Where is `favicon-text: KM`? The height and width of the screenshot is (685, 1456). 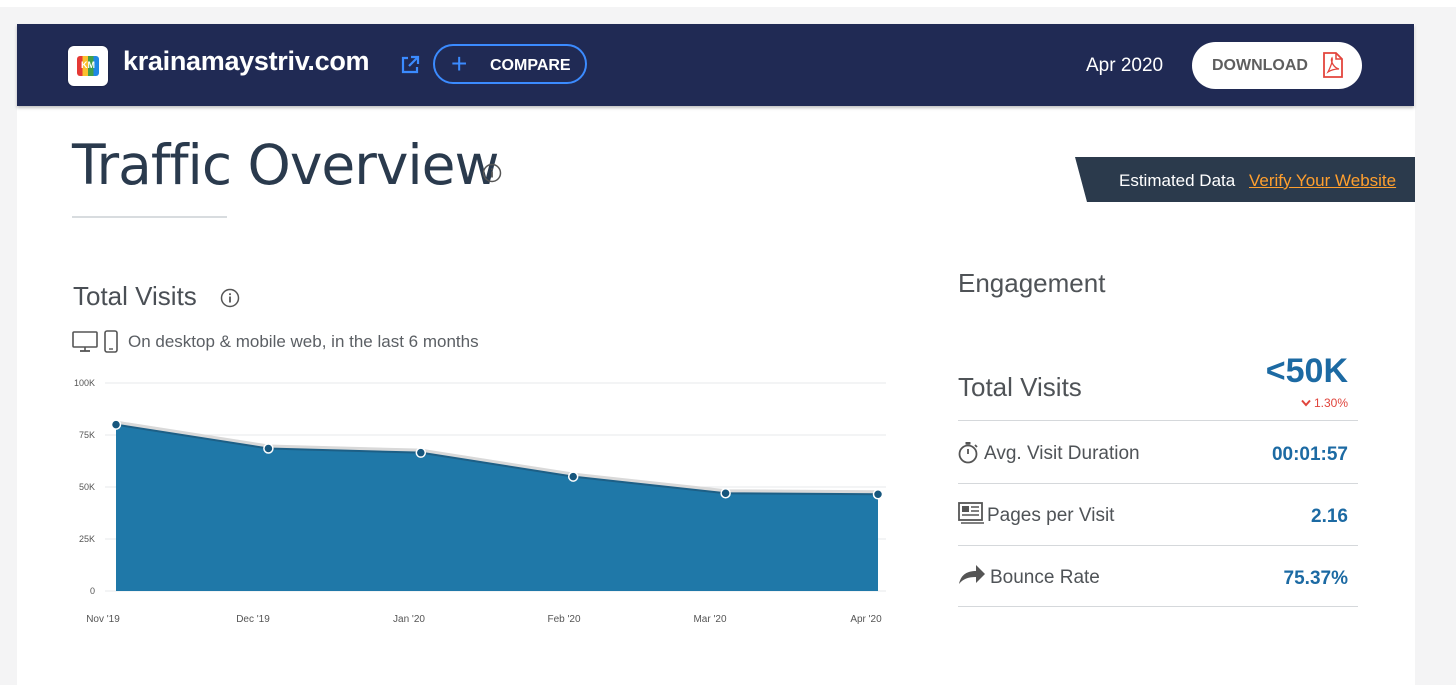 favicon-text: KM is located at coordinates (88, 65).